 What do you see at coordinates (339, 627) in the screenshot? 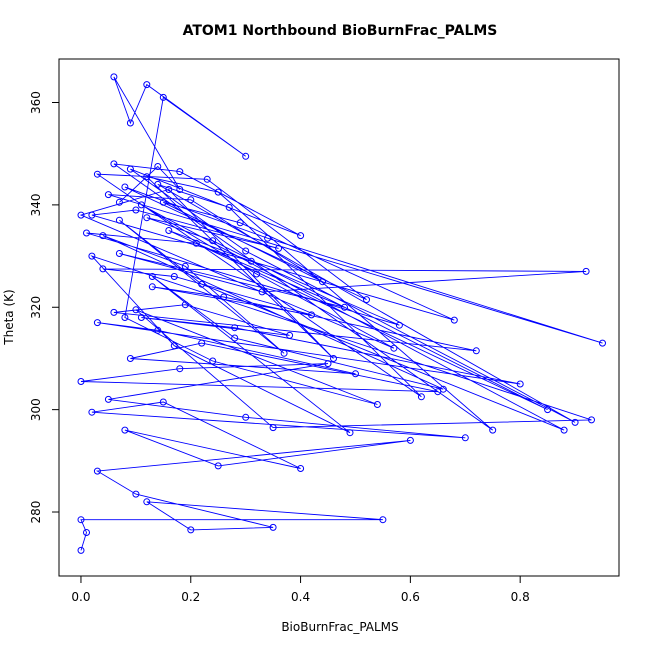
I see `x-axis-label: BioBurnFrac_PALMS` at bounding box center [339, 627].